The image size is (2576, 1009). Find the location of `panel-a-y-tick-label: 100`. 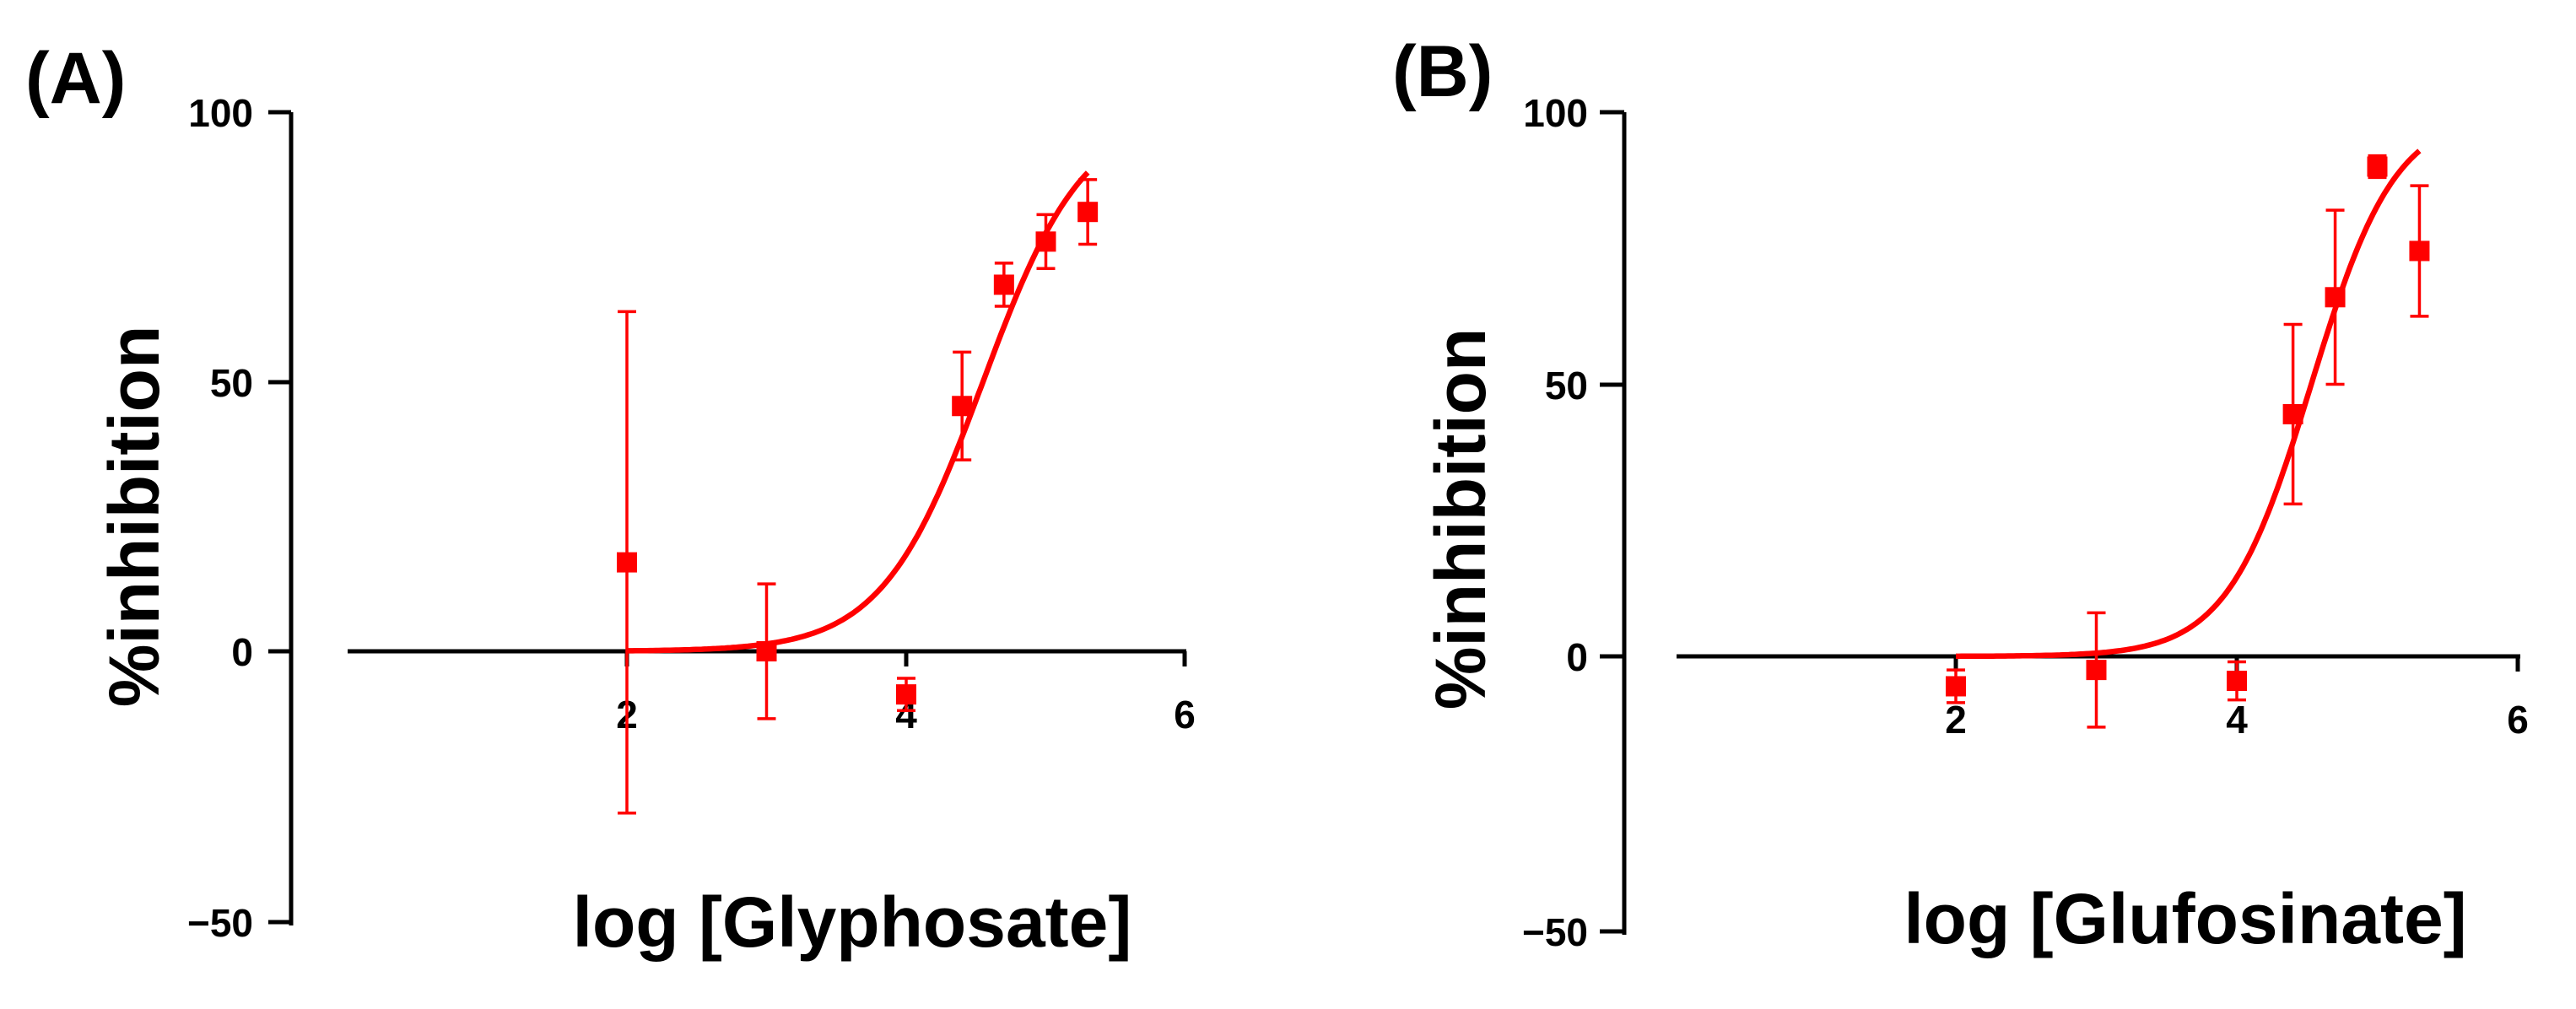

panel-a-y-tick-label: 100 is located at coordinates (220, 113).